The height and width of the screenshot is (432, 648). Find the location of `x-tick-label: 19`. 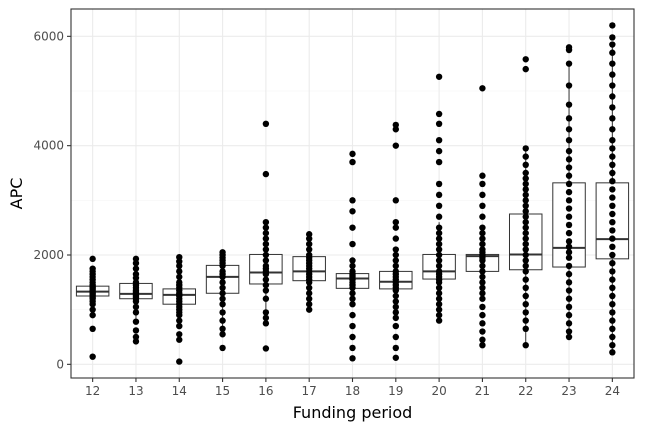

x-tick-label: 19 is located at coordinates (395, 391).